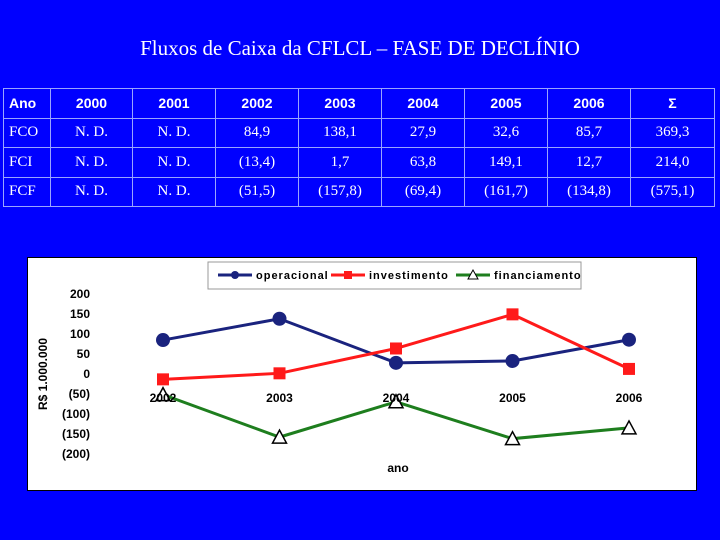  What do you see at coordinates (409, 276) in the screenshot?
I see `legend-label-investimento: investimento` at bounding box center [409, 276].